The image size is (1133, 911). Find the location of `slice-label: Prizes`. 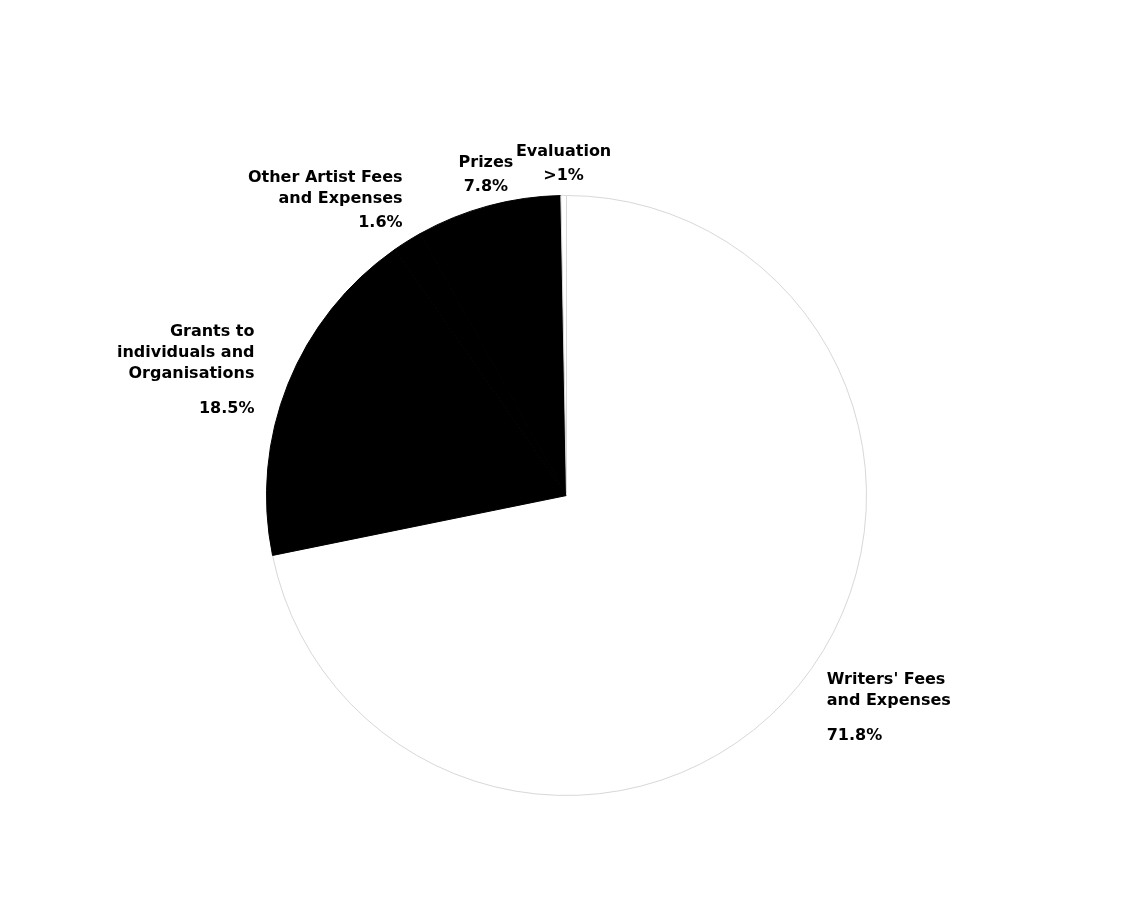

slice-label: Prizes is located at coordinates (486, 161).